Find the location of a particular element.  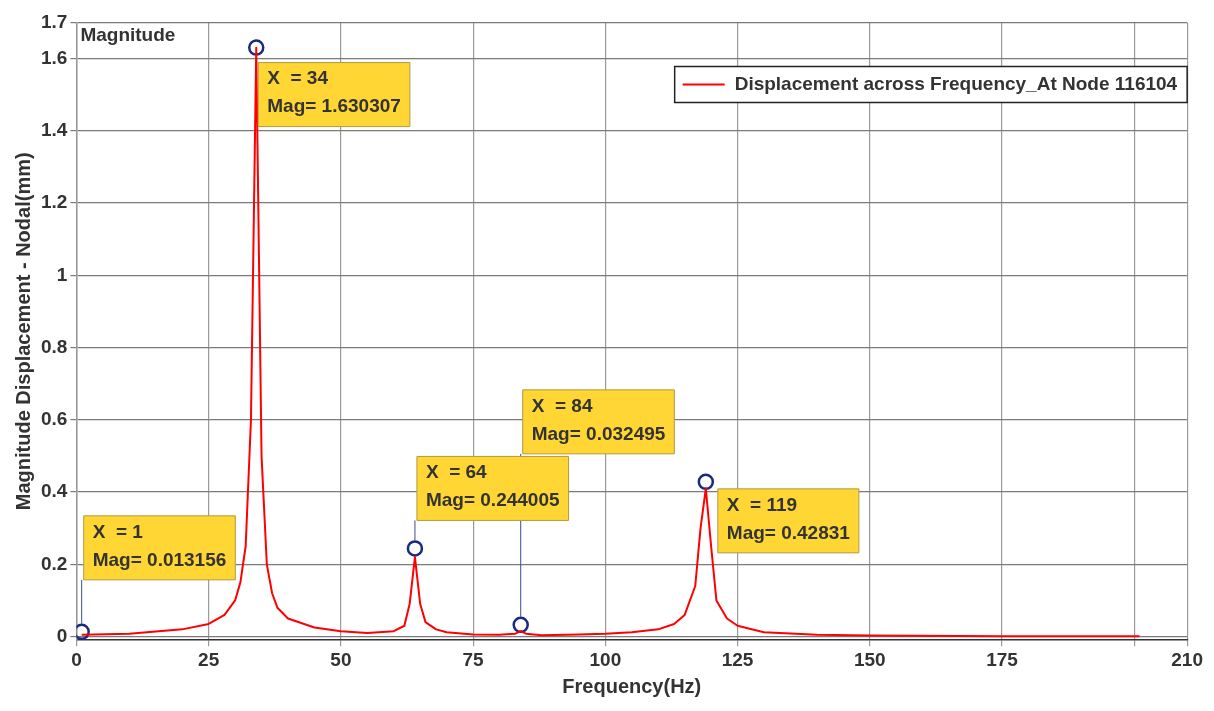

legend-label: Displacement across Frequency_At Node 116104 is located at coordinates (956, 83).